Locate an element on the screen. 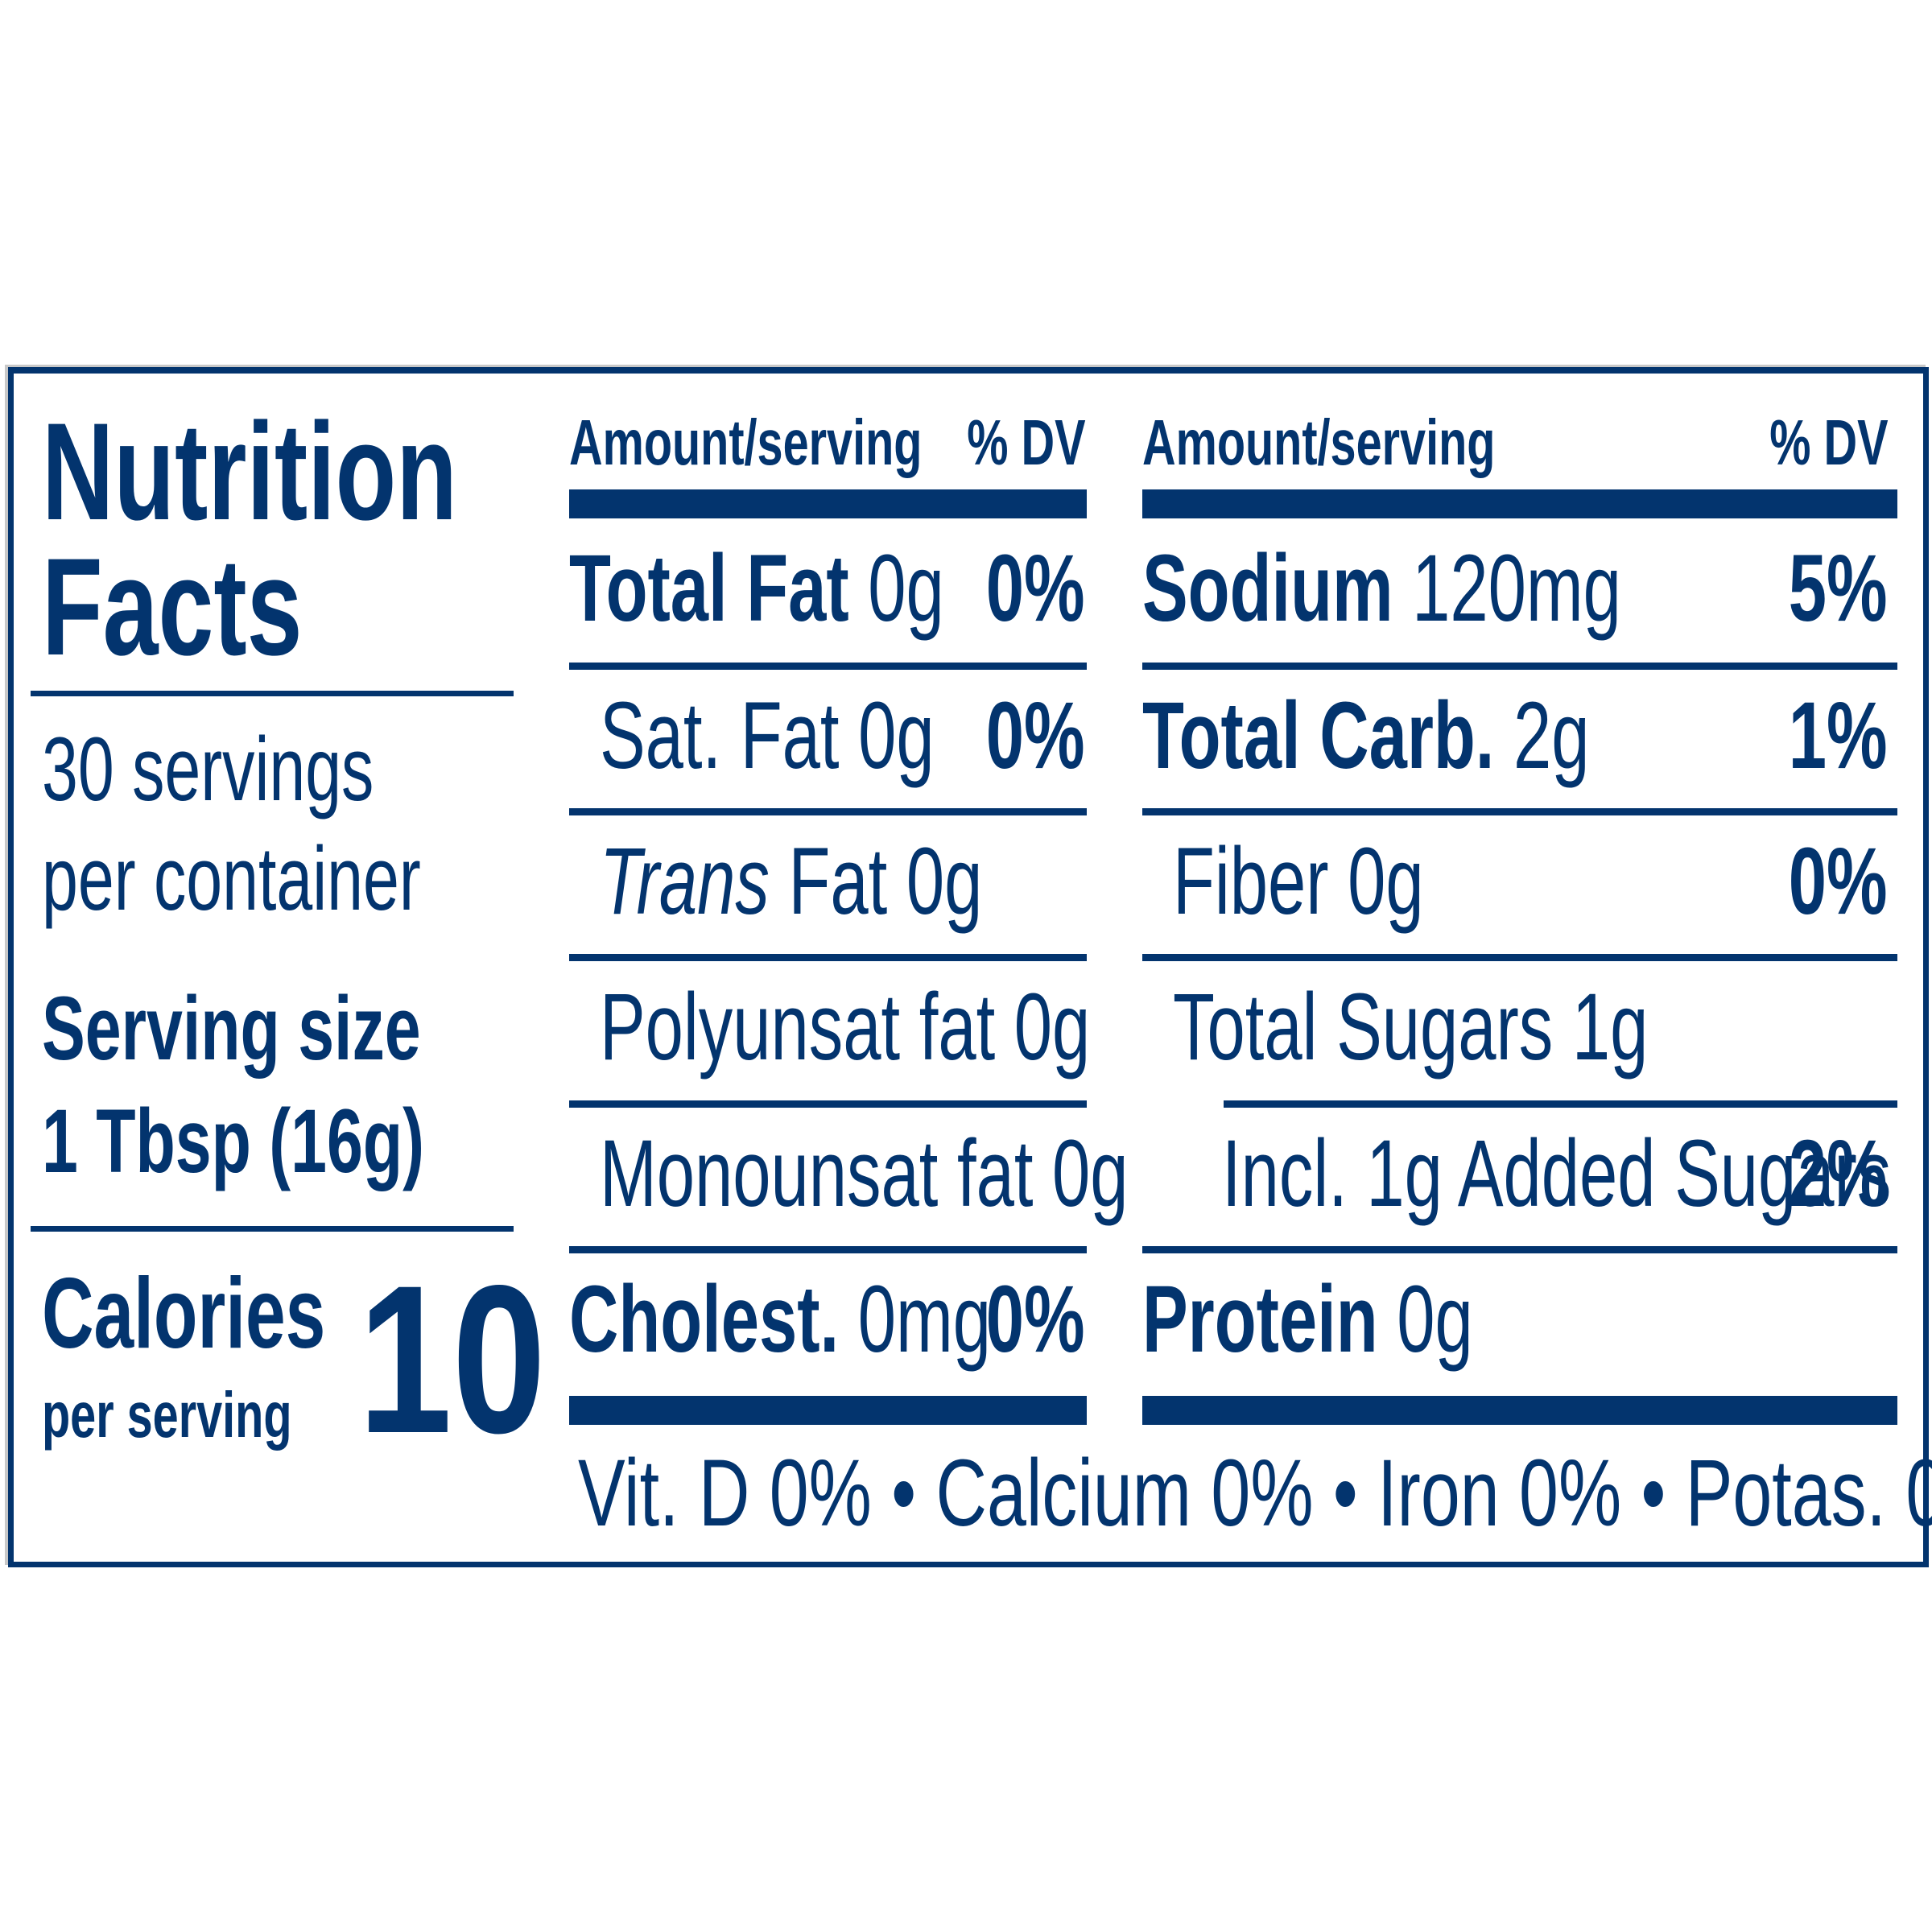 This screenshot has width=1932, height=1932. cholesterol-label: Cholest. is located at coordinates (704, 1319).